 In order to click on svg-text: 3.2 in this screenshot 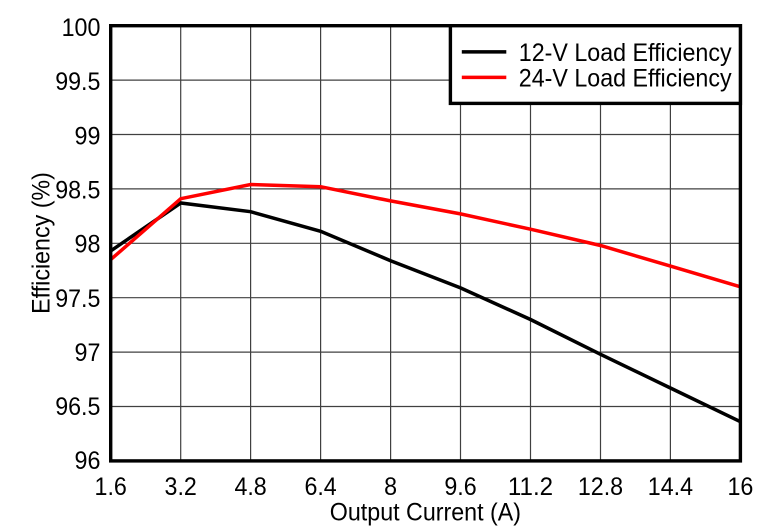, I will do `click(181, 487)`.